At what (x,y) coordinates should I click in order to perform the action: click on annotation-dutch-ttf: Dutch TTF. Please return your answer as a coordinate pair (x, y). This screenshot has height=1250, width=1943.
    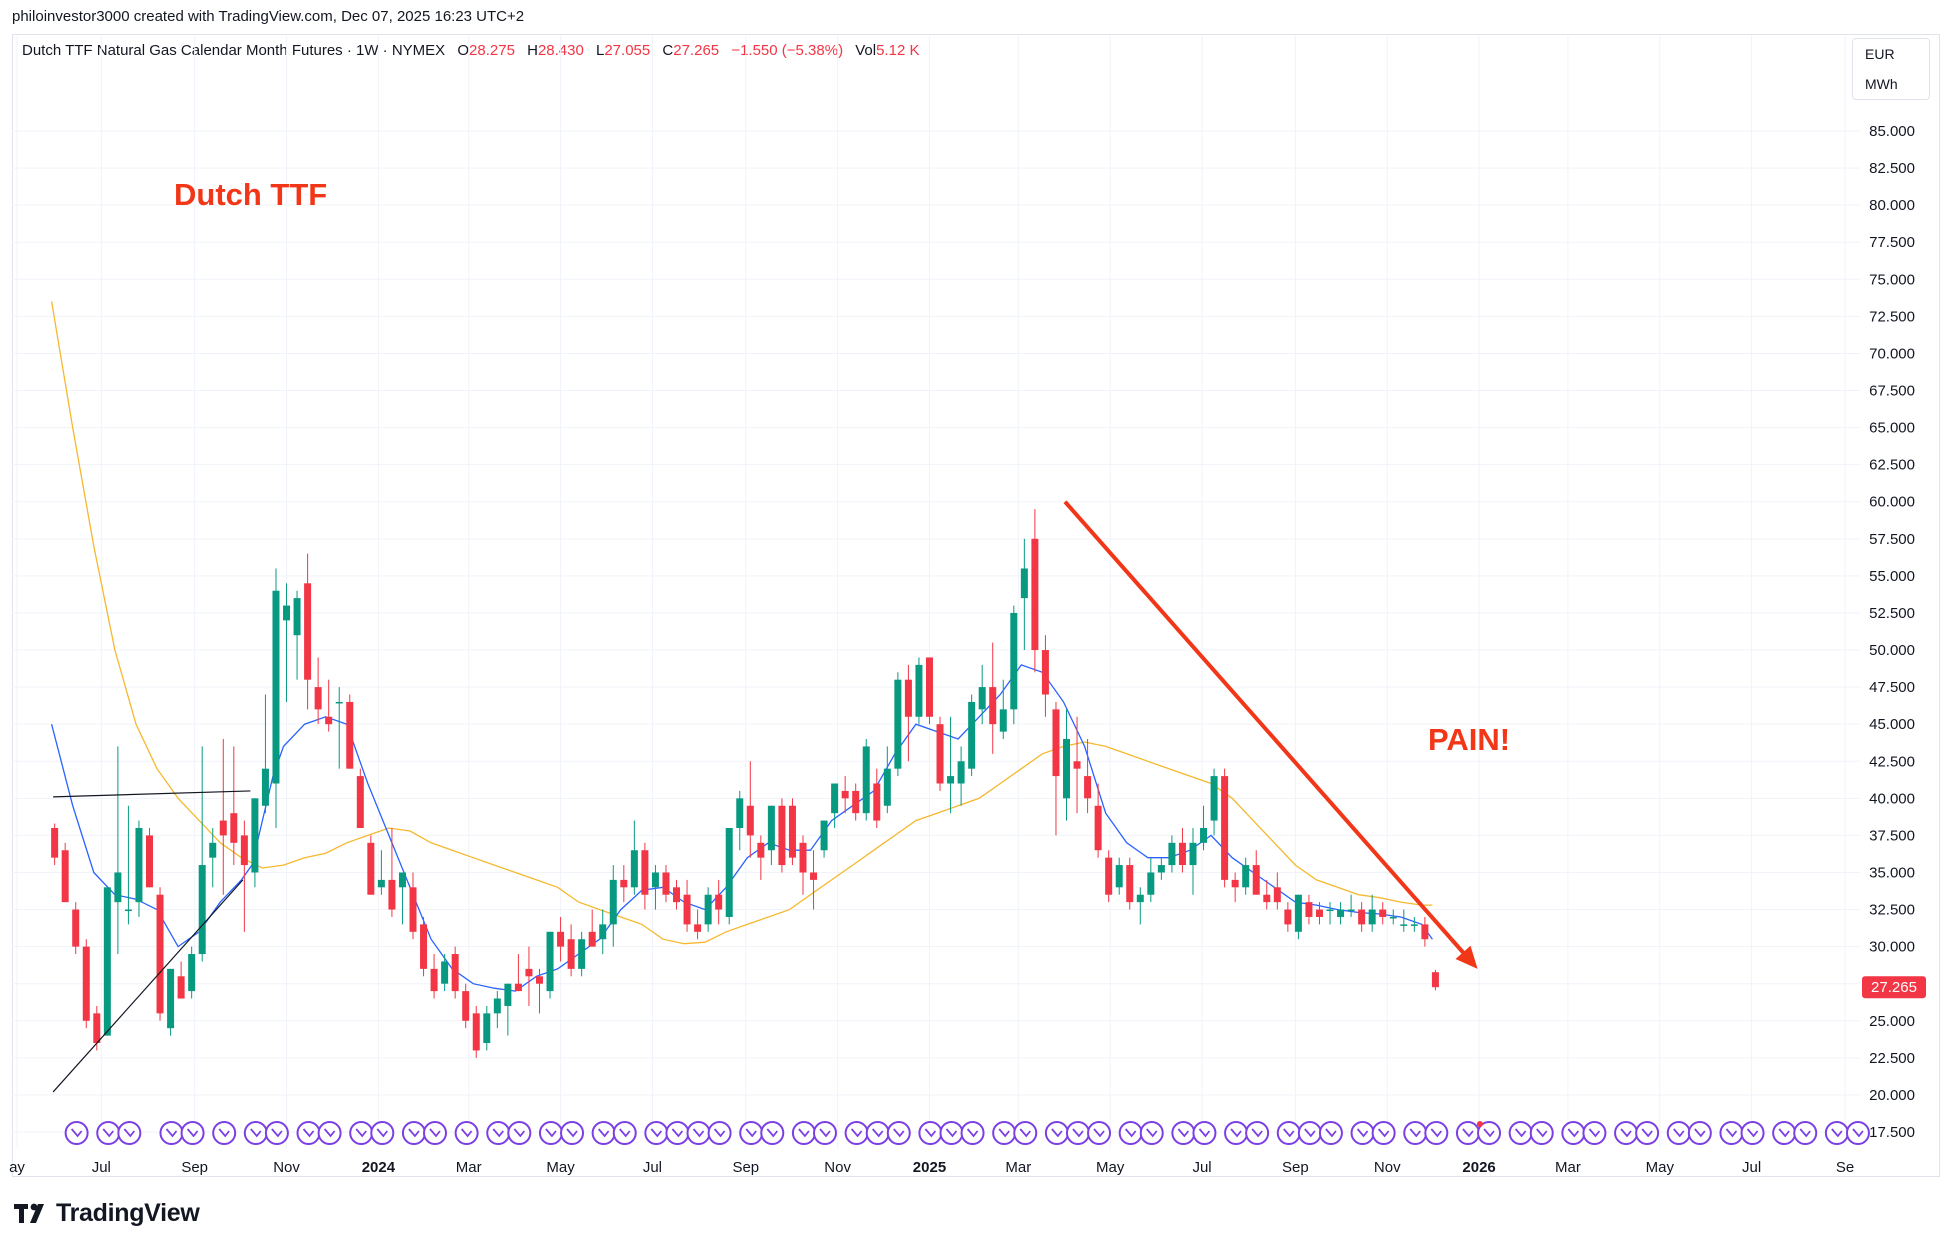
    Looking at the image, I should click on (250, 194).